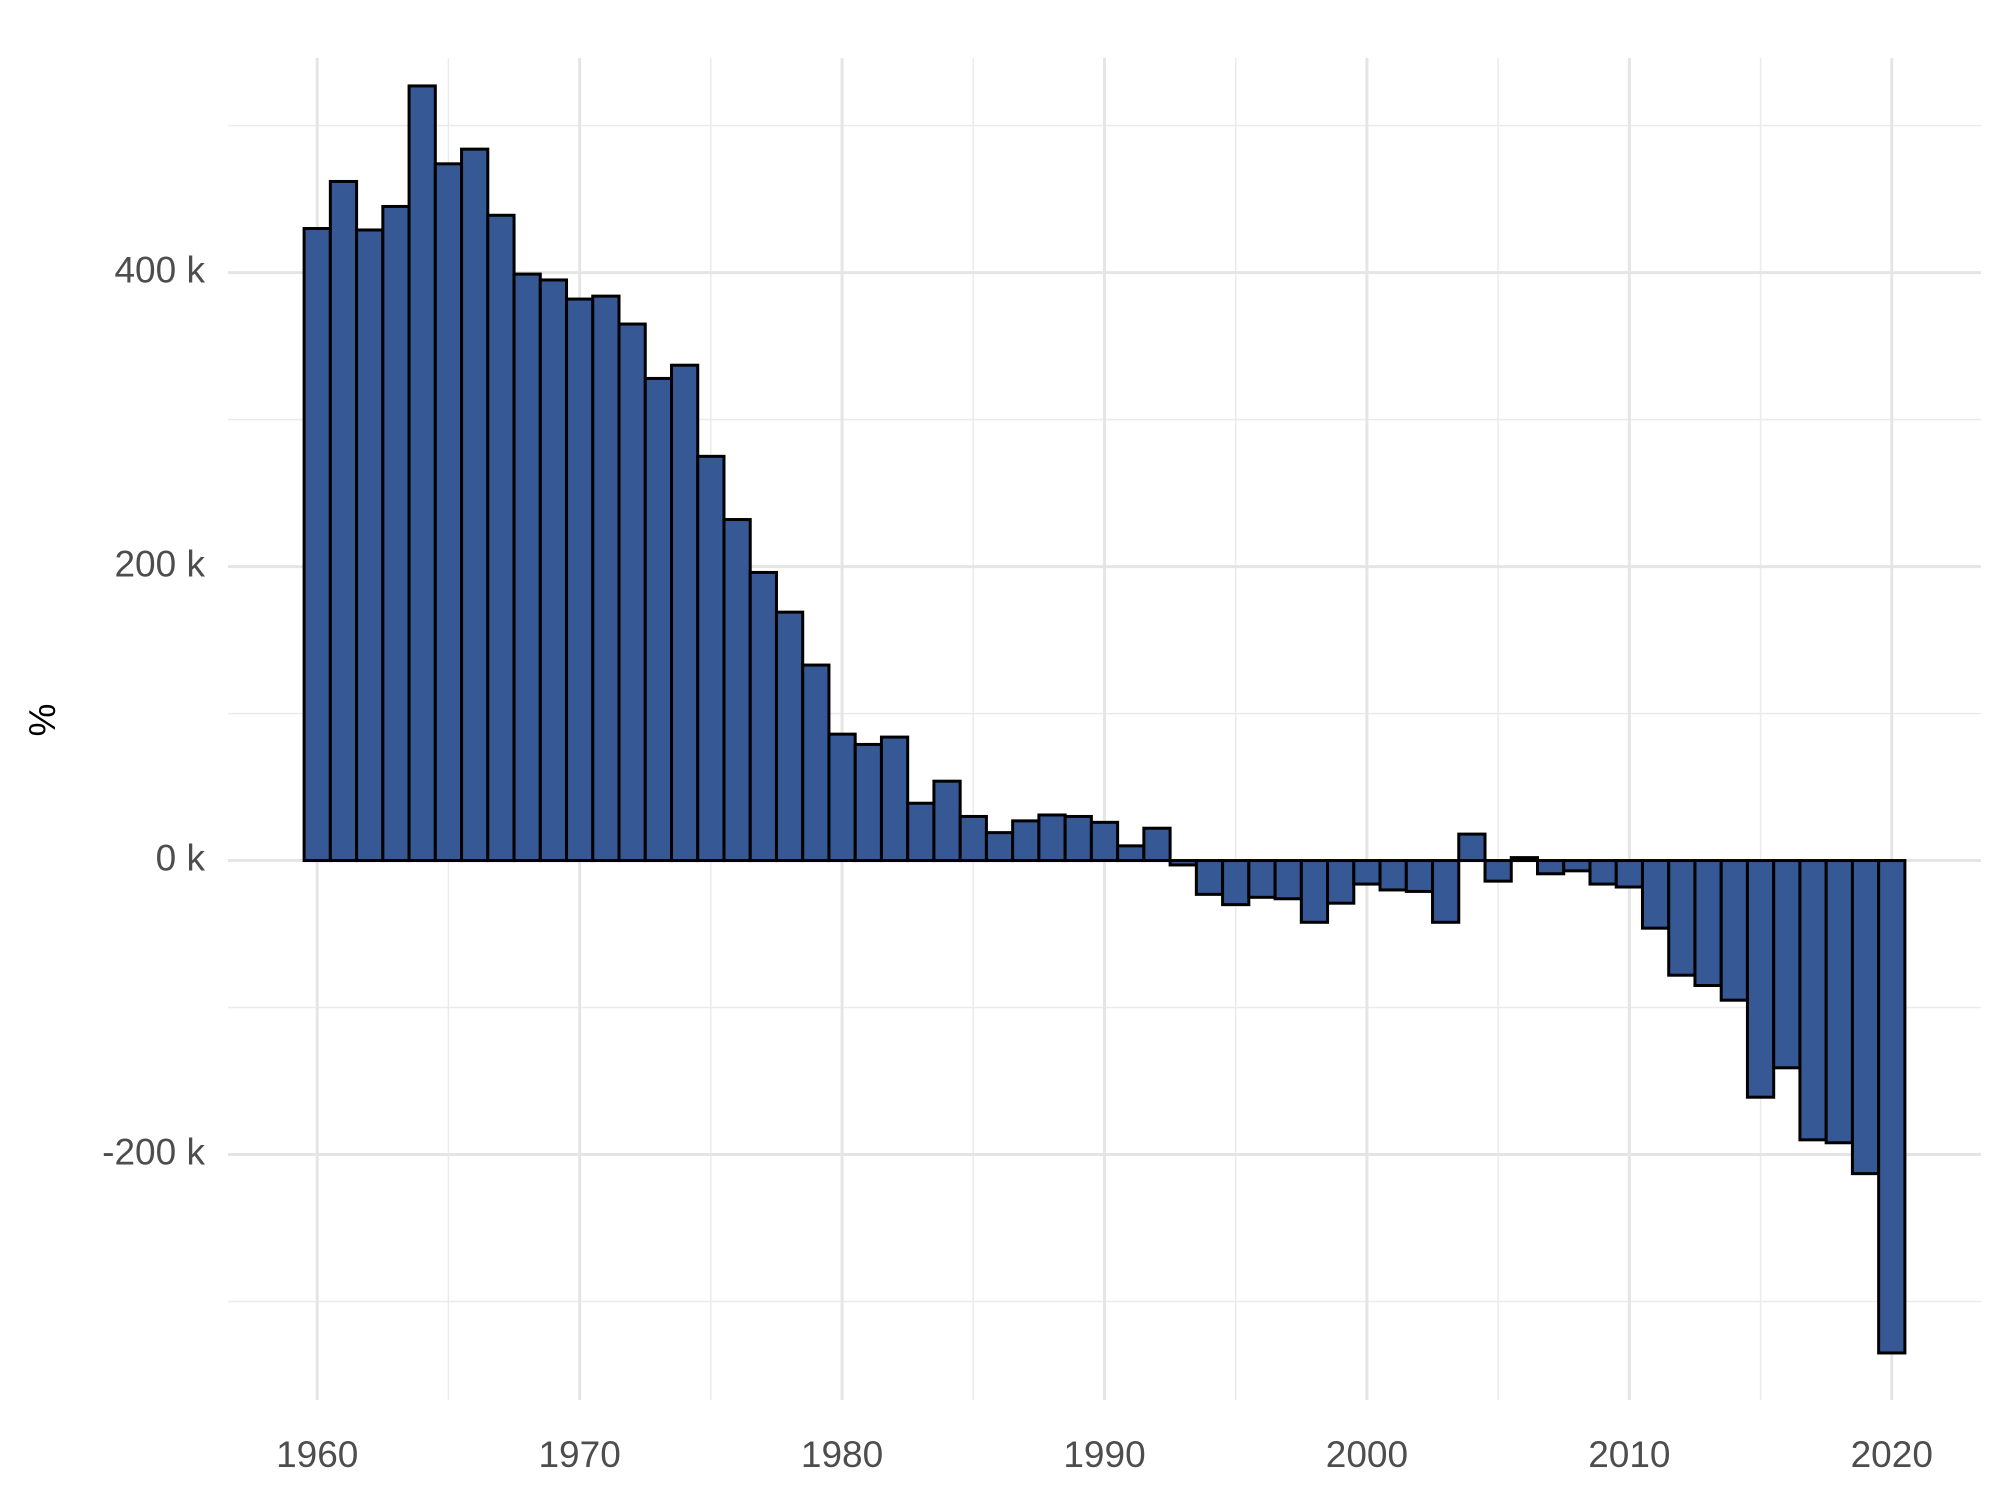  Describe the element at coordinates (1104, 1454) in the screenshot. I see `x-tick-label: 1990` at that location.